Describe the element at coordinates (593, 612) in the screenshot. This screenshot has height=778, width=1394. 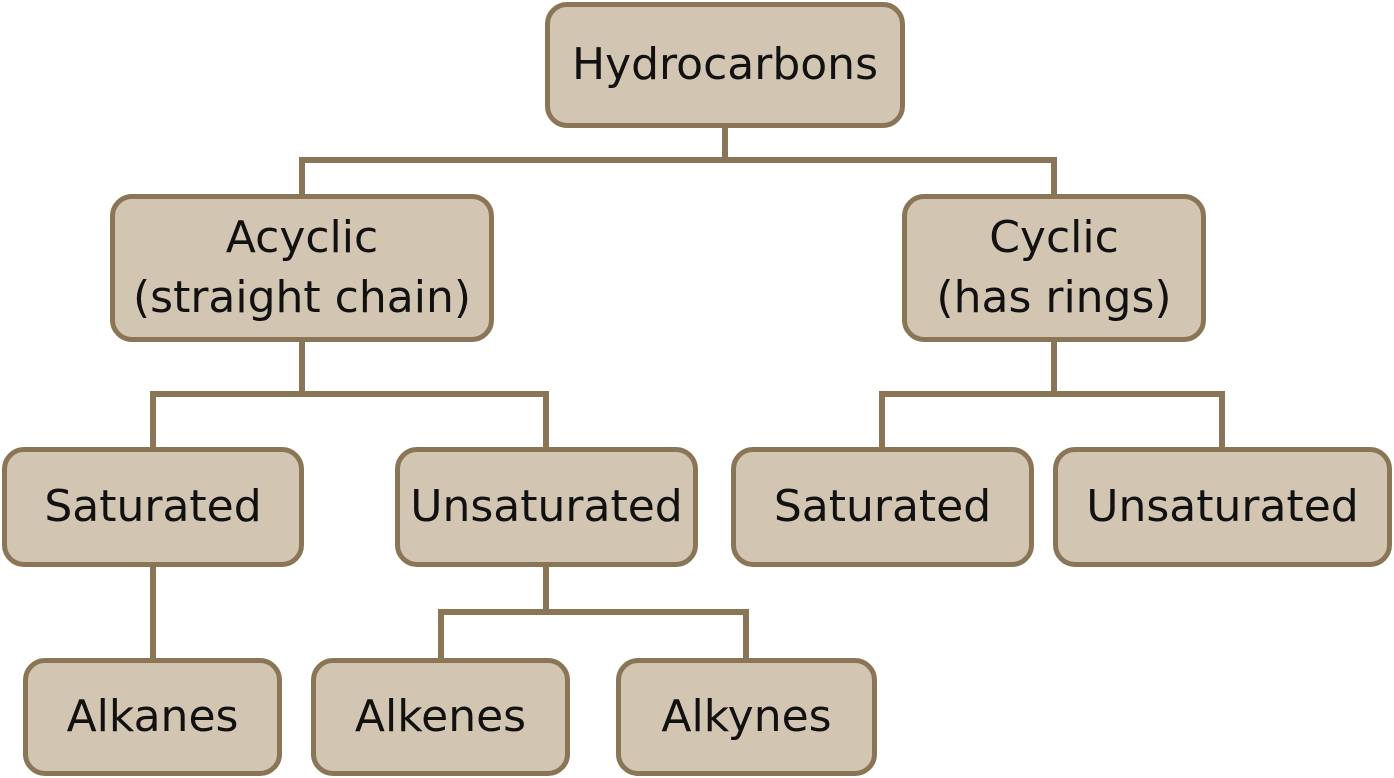
I see `connector-unsaturated-to-alkenes-alkynes` at that location.